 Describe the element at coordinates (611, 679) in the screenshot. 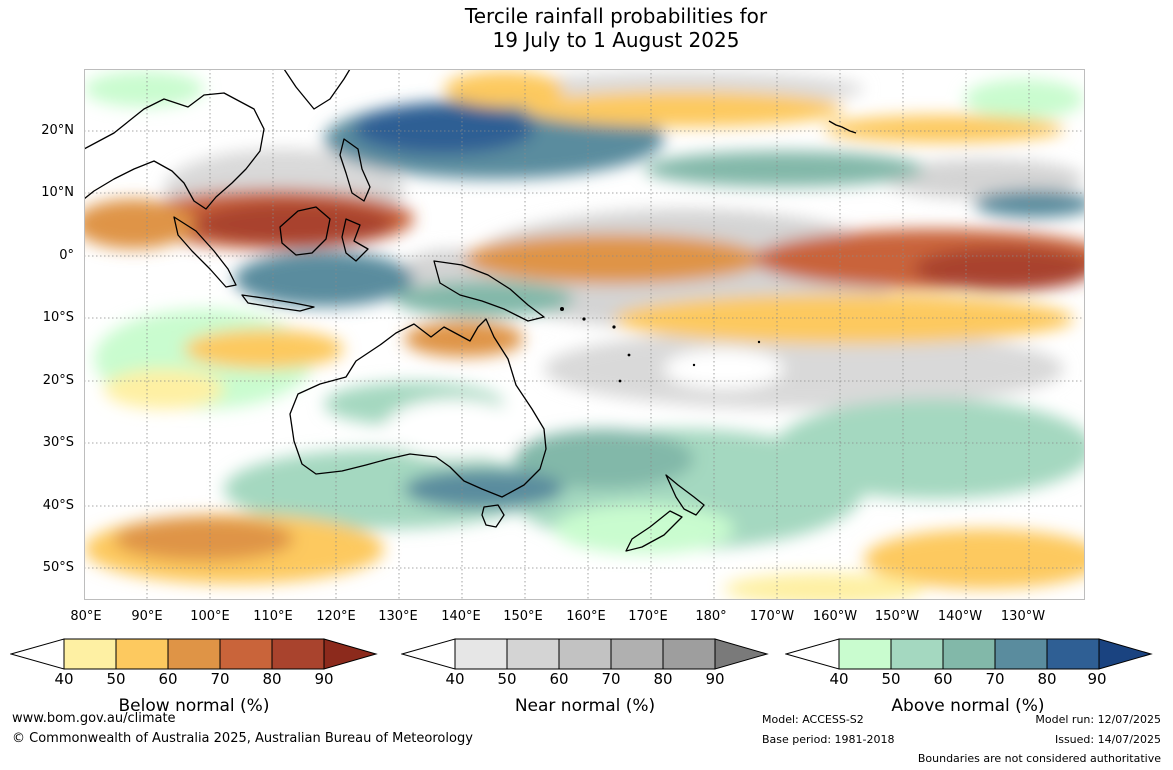

I see `near-tick-70: 70` at that location.